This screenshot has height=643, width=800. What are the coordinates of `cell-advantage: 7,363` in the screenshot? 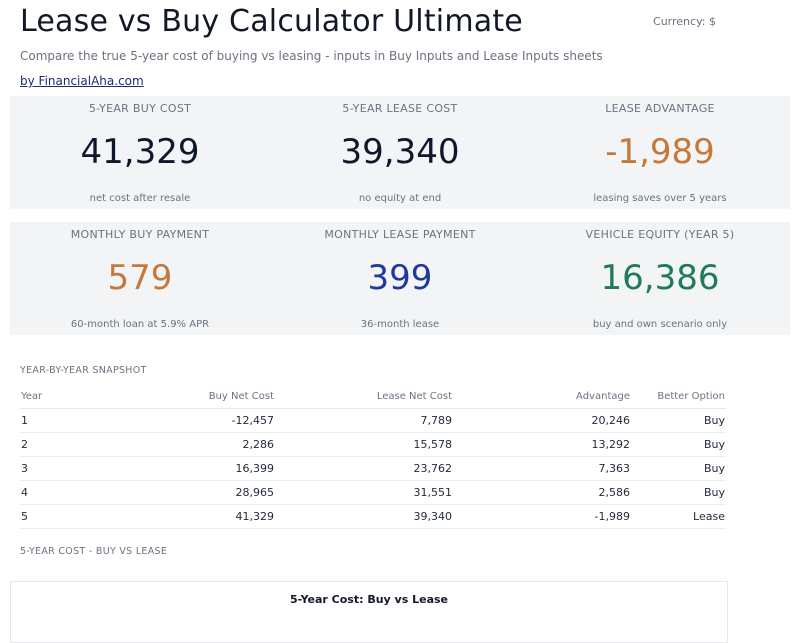 It's located at (542, 468).